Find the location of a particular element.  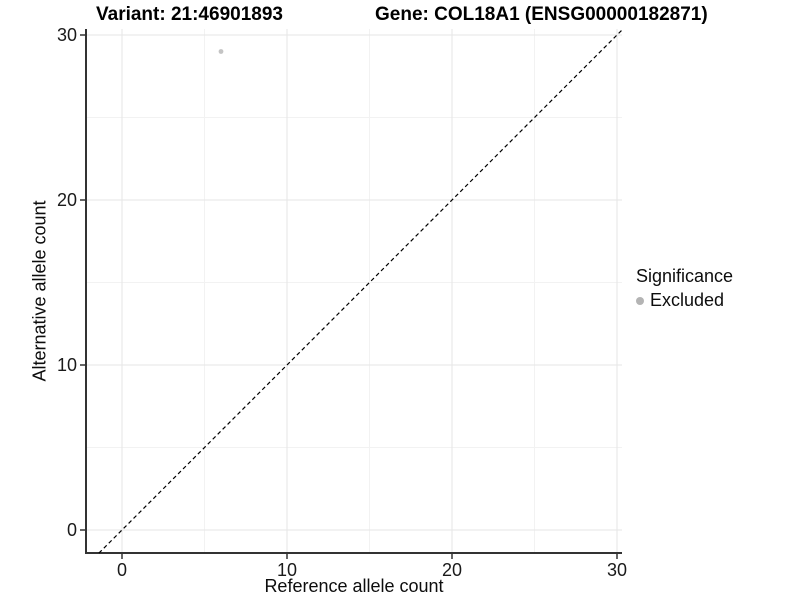

legend-point-icon is located at coordinates (640, 300).